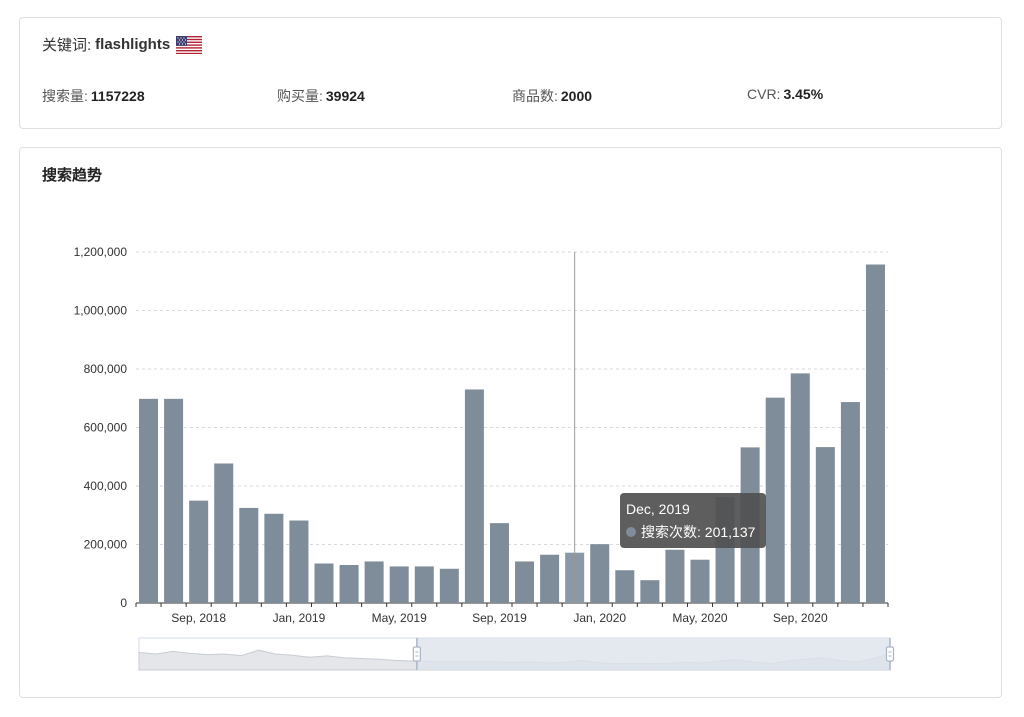 This screenshot has width=1024, height=717. Describe the element at coordinates (631, 532) in the screenshot. I see `tooltip-series-dot` at that location.